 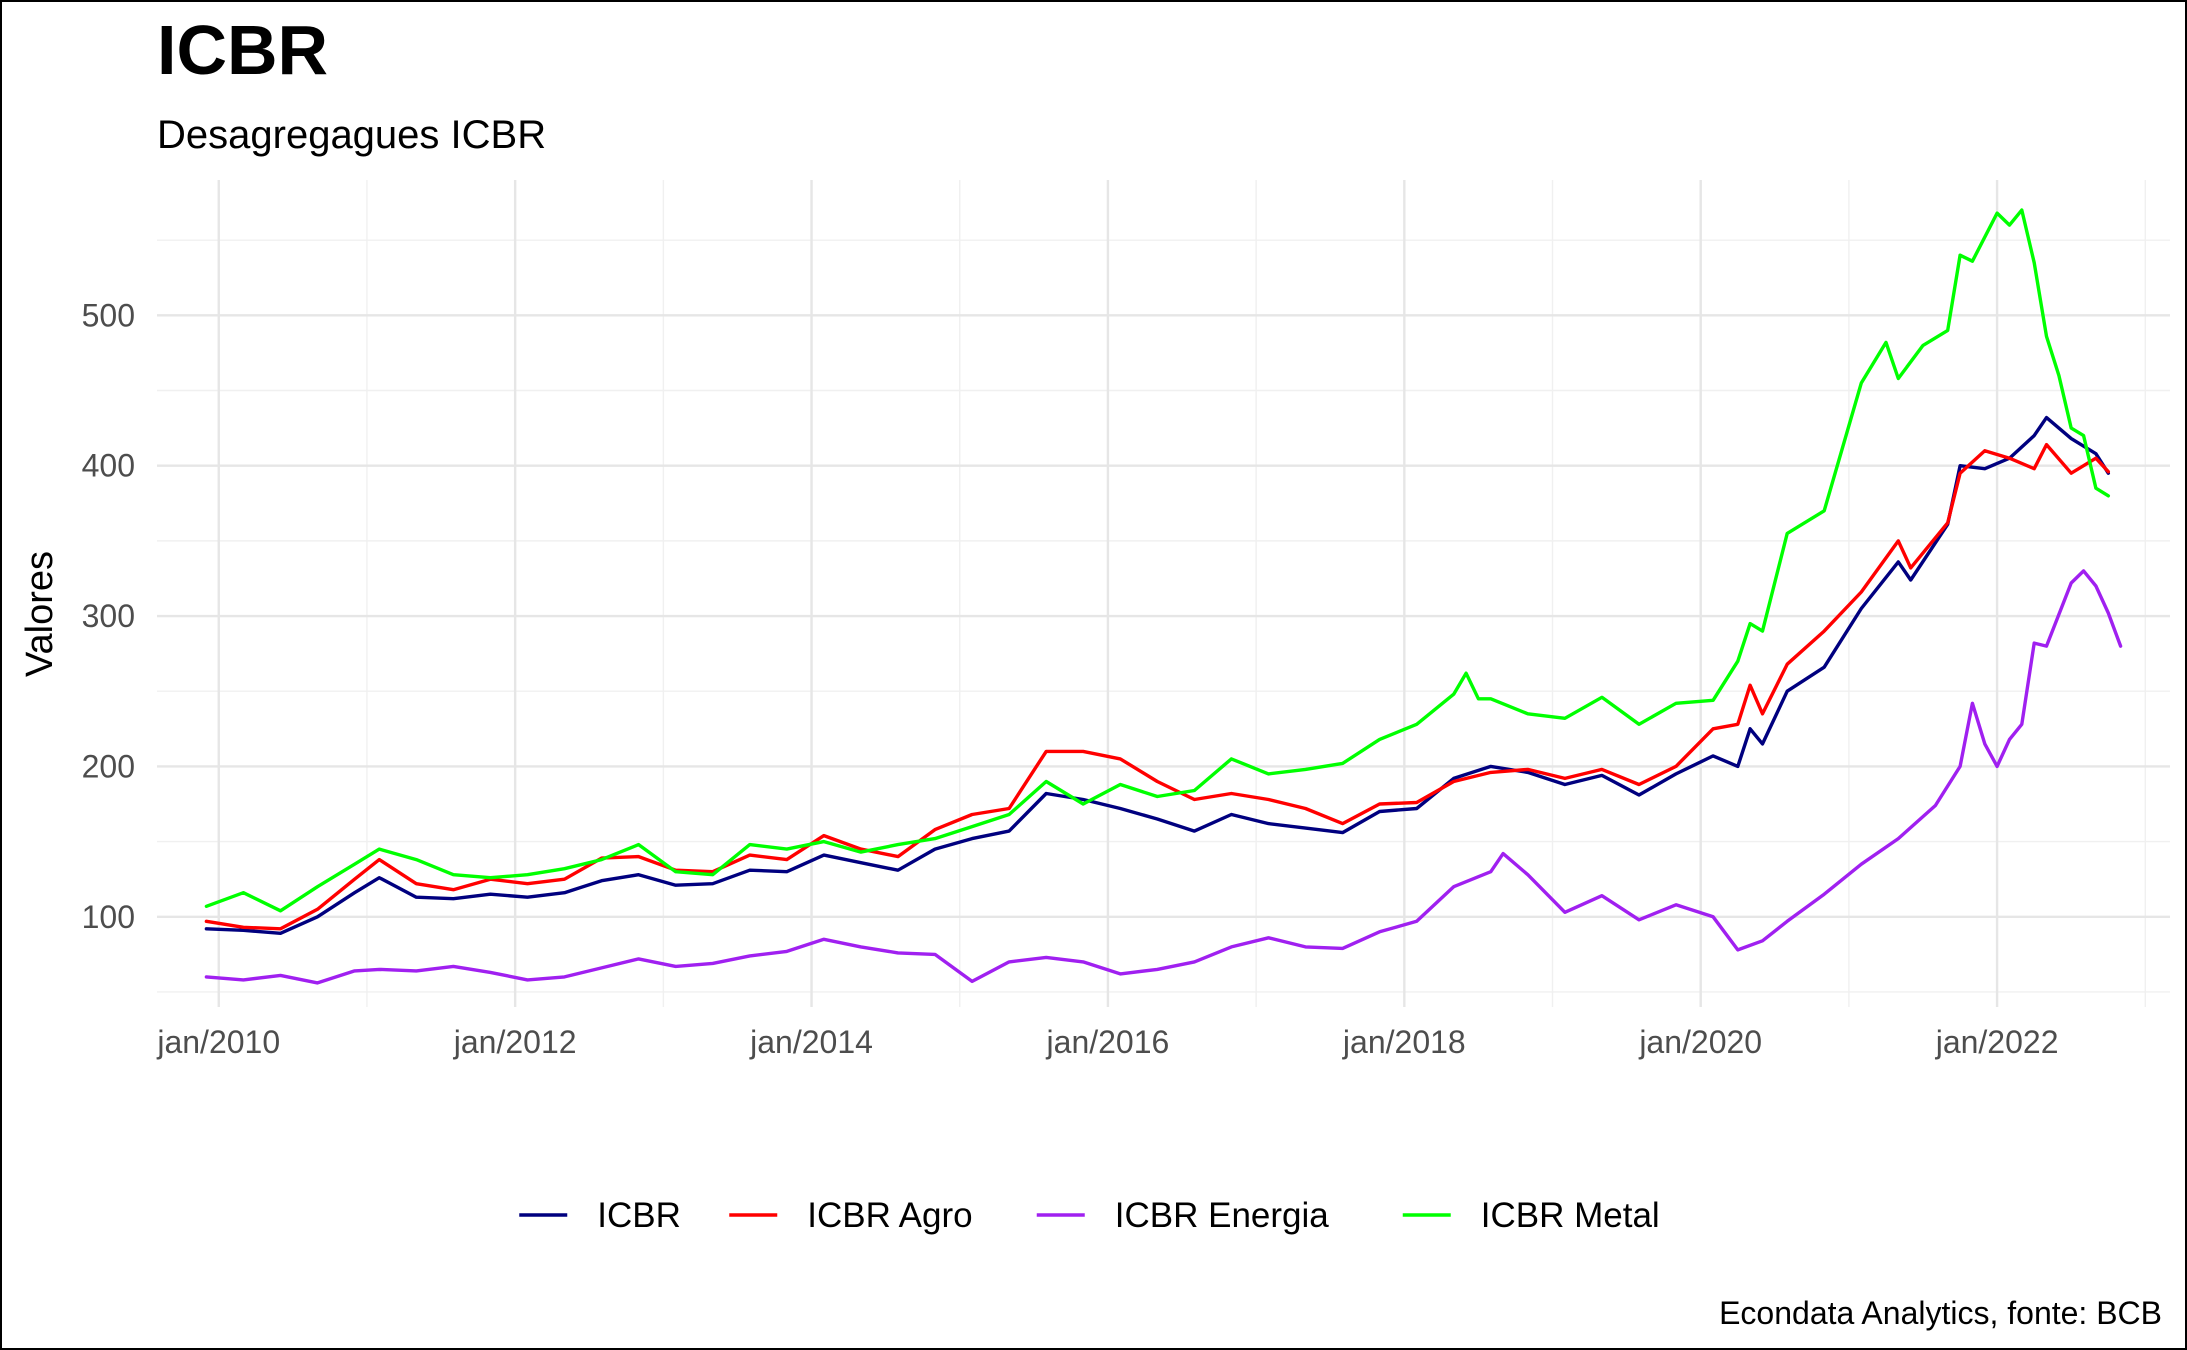 What do you see at coordinates (811, 1042) in the screenshot?
I see `x-tick-label: jan/2014` at bounding box center [811, 1042].